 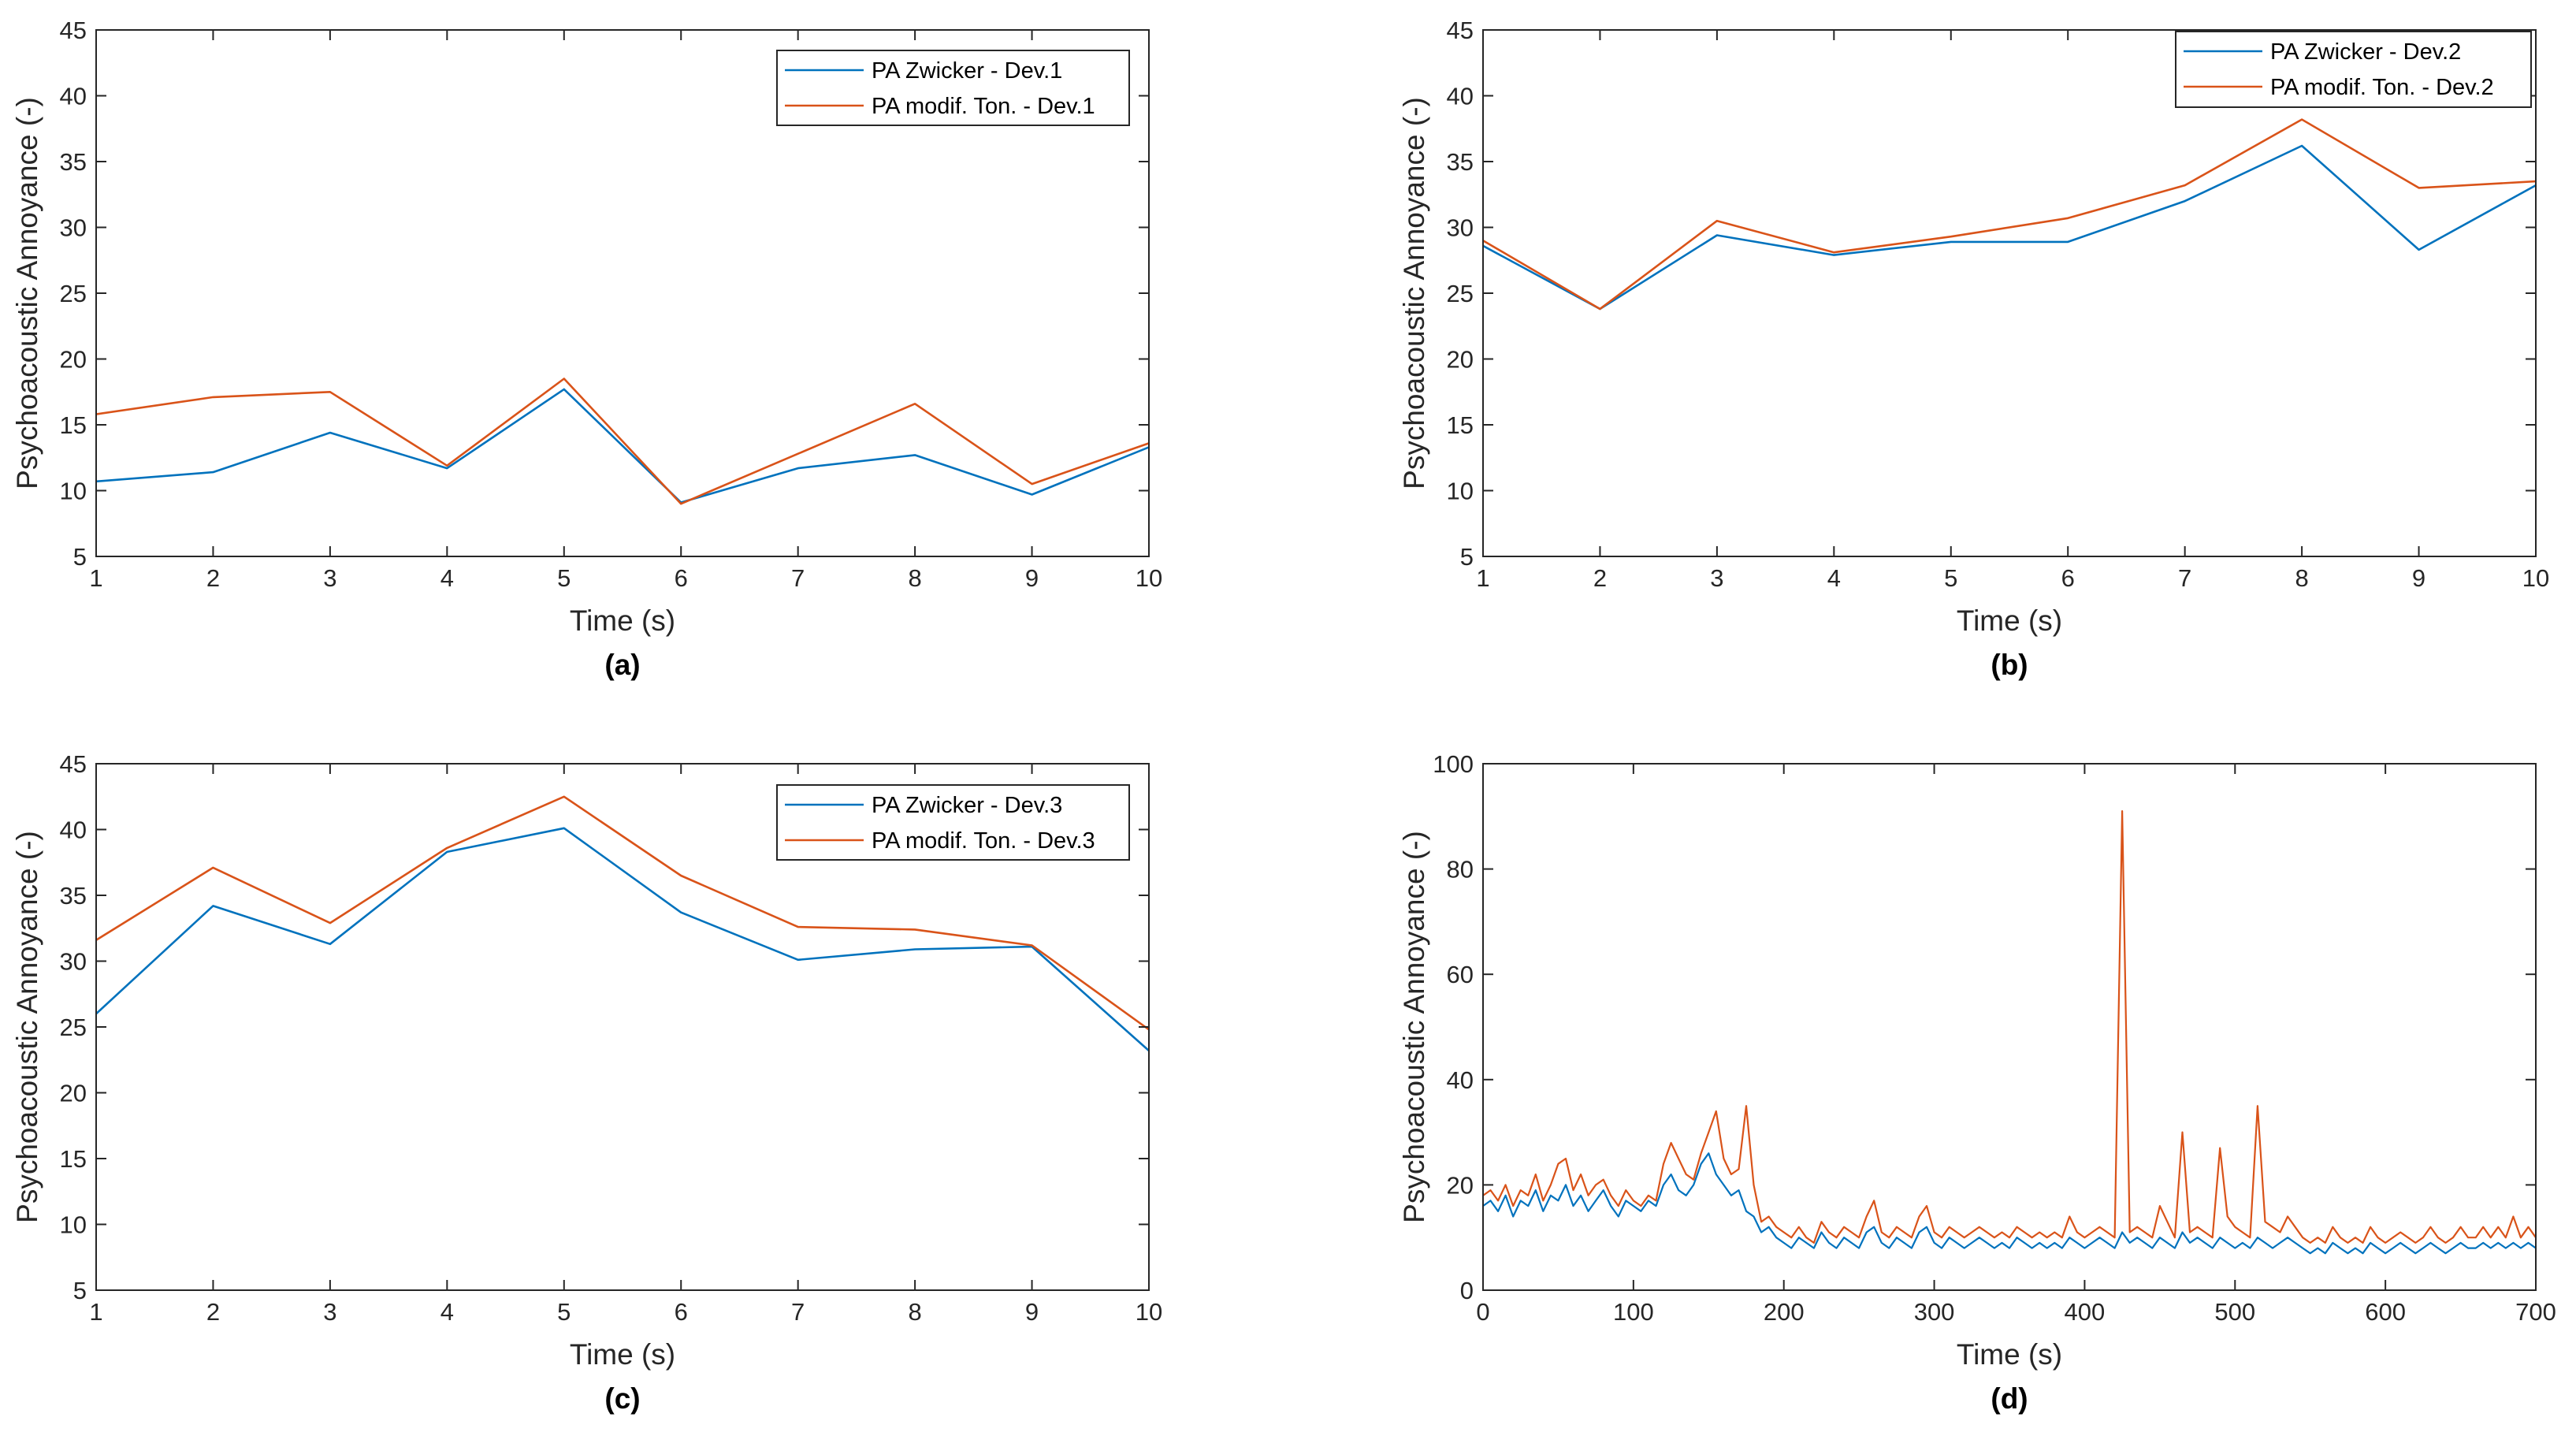 What do you see at coordinates (2234, 1312) in the screenshot?
I see `x-tick-label: 500` at bounding box center [2234, 1312].